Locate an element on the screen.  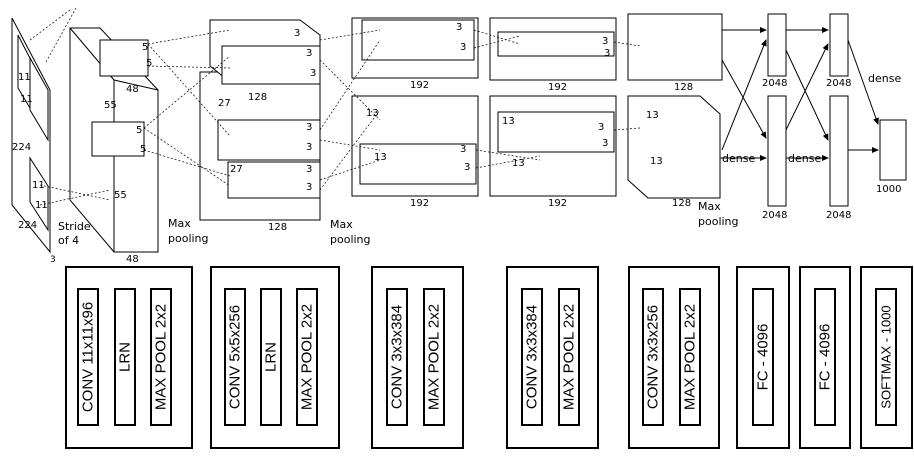
input-size-label: 224 is located at coordinates (21, 147).